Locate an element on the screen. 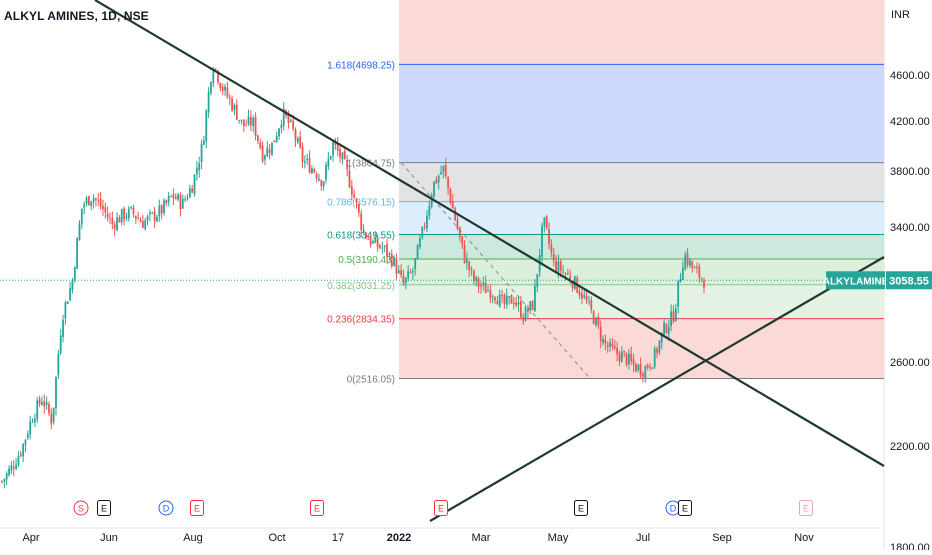 Image resolution: width=932 pixels, height=555 pixels. fib-label-0.786: 0.786(3576.15) is located at coordinates (361, 203).